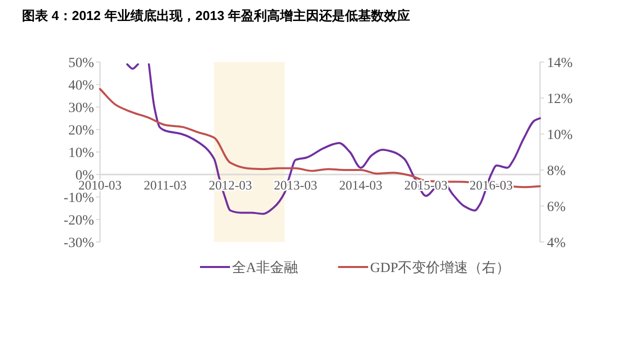 The width and height of the screenshot is (628, 338). What do you see at coordinates (81, 86) in the screenshot?
I see `y-tick-label: 40%` at bounding box center [81, 86].